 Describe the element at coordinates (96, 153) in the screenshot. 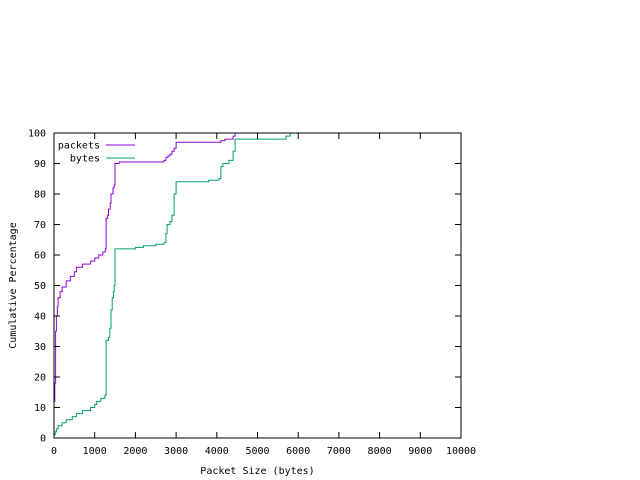

I see `legend: packets bytes` at that location.